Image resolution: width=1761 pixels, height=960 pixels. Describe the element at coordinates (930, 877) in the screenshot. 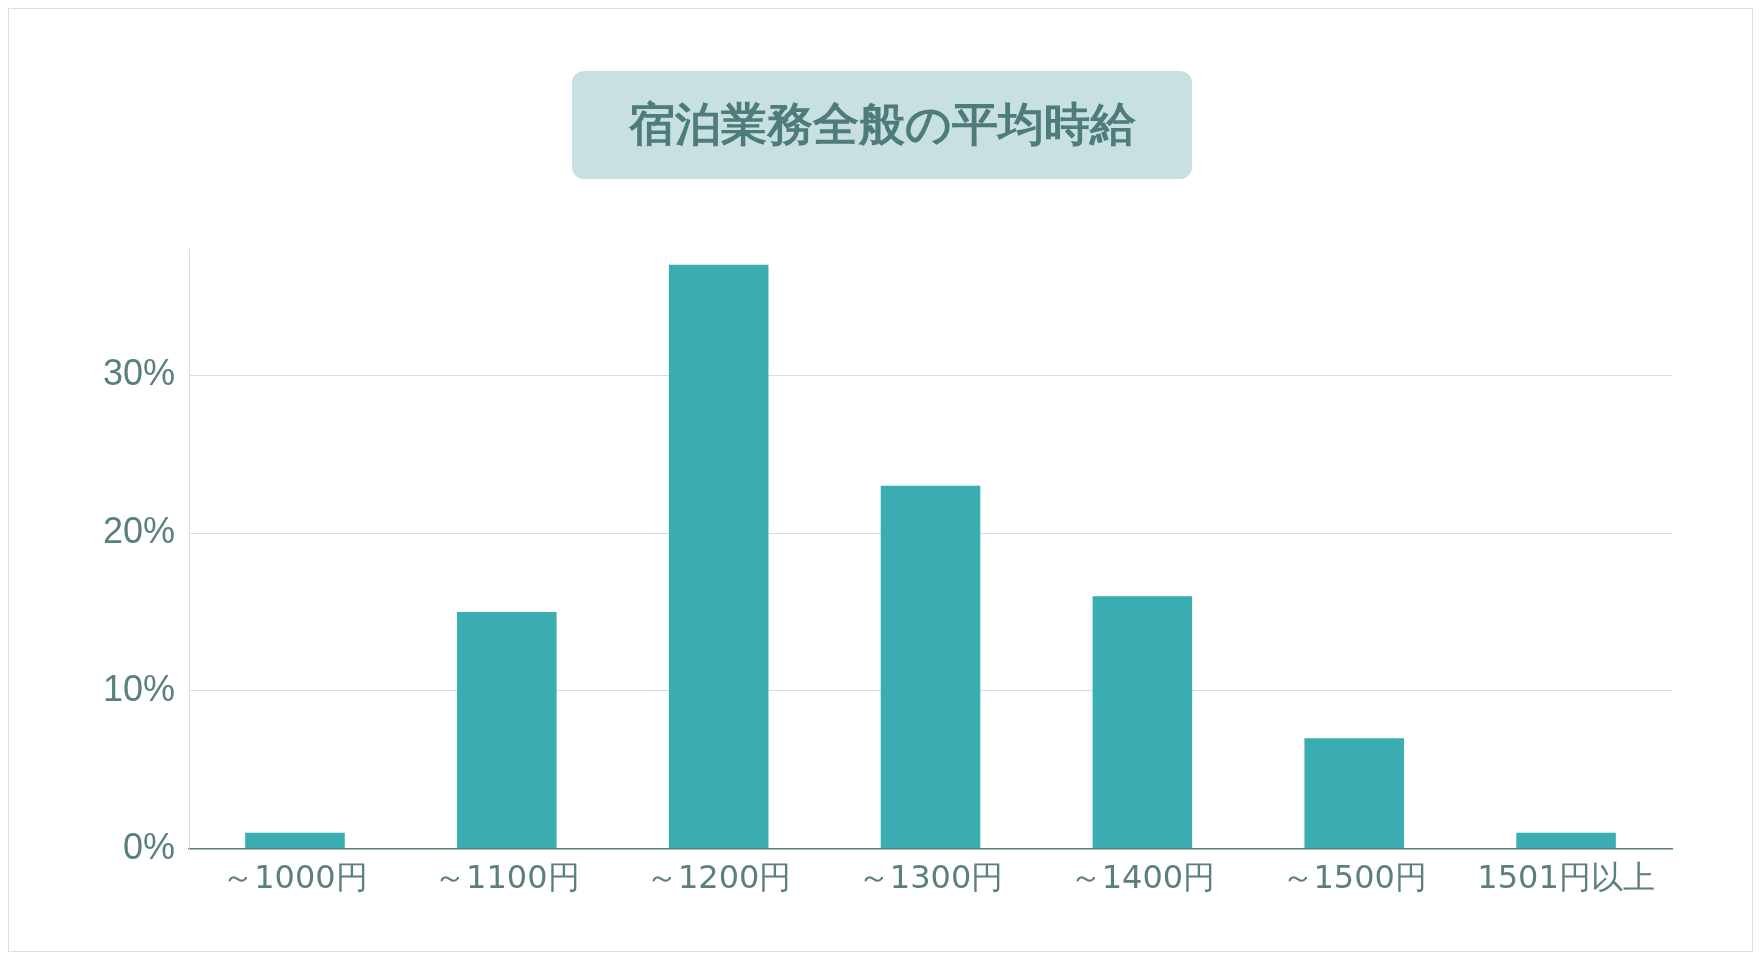

I see `x-tick-label: ～1300円` at that location.